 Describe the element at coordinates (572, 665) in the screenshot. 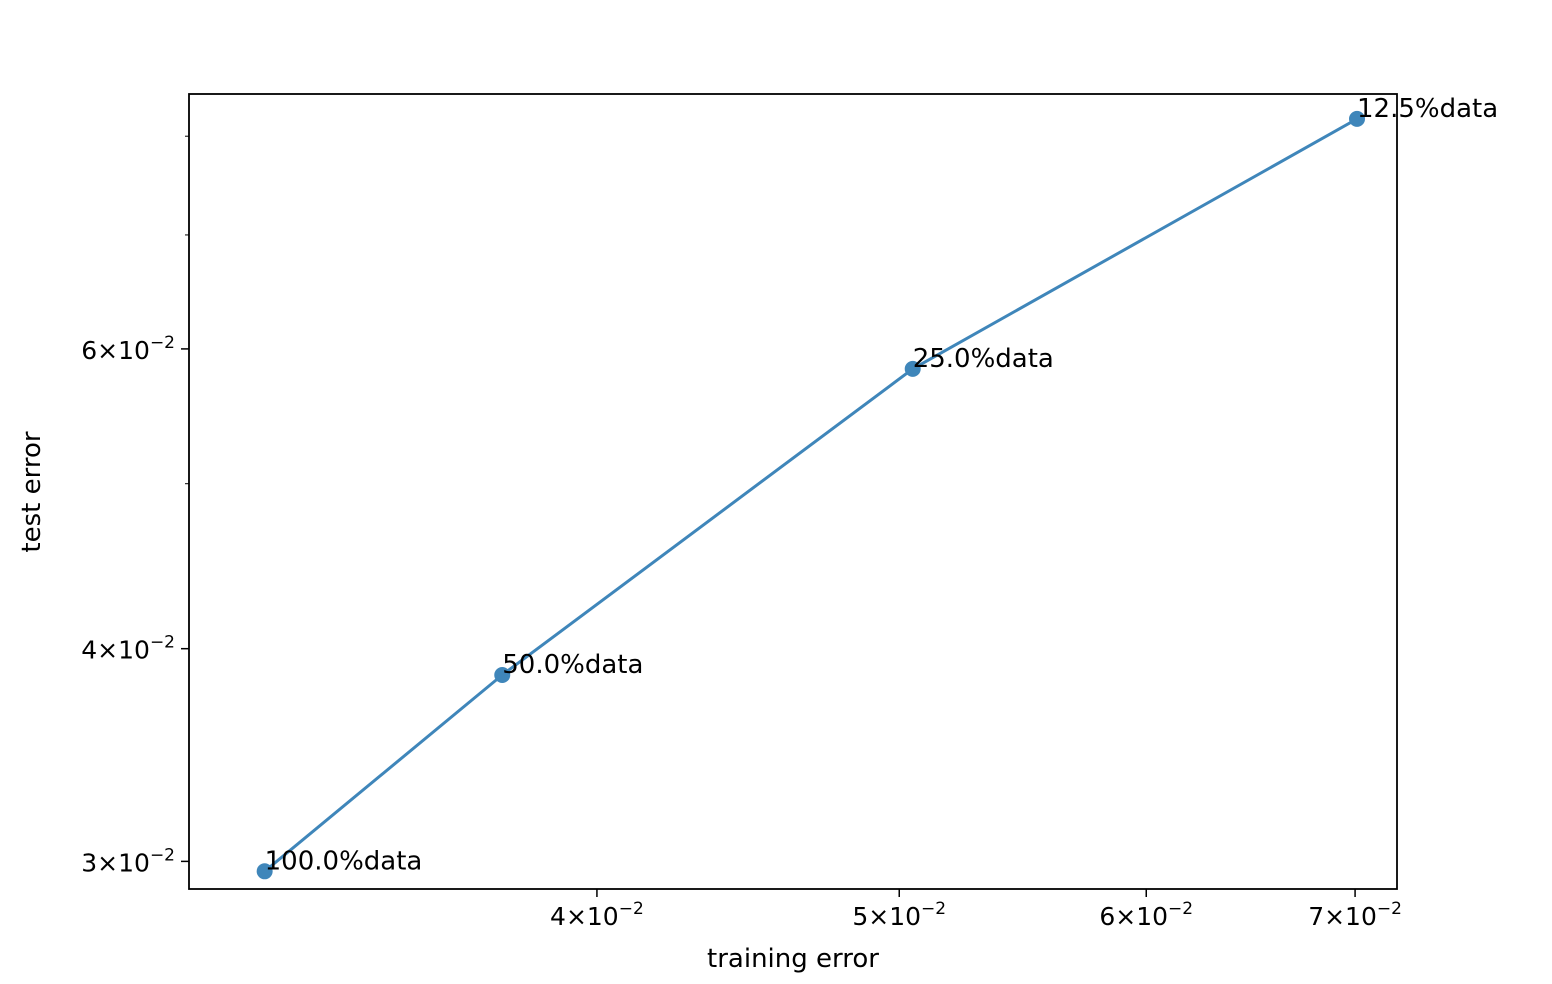

I see `point-label: 50.0%data` at that location.